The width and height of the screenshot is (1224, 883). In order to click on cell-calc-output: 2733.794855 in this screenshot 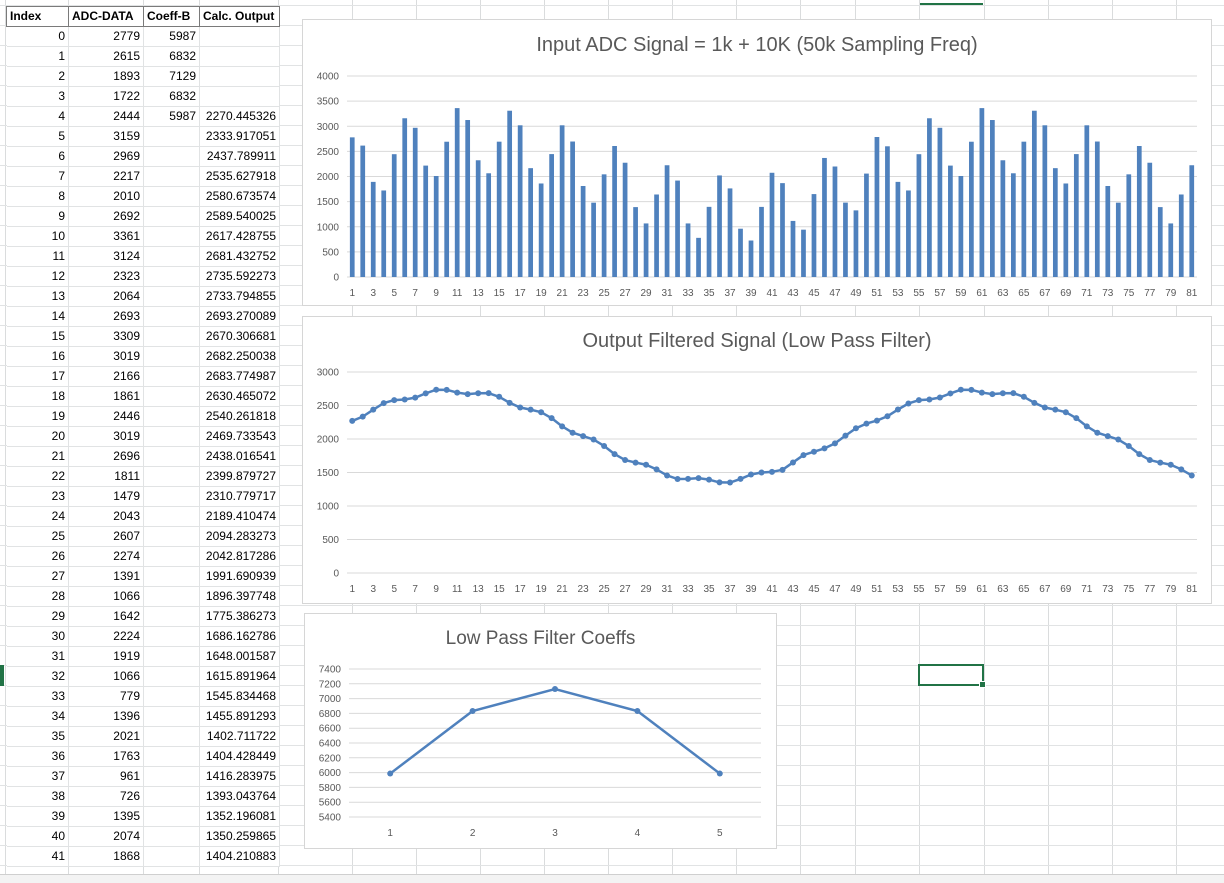, I will do `click(239, 296)`.